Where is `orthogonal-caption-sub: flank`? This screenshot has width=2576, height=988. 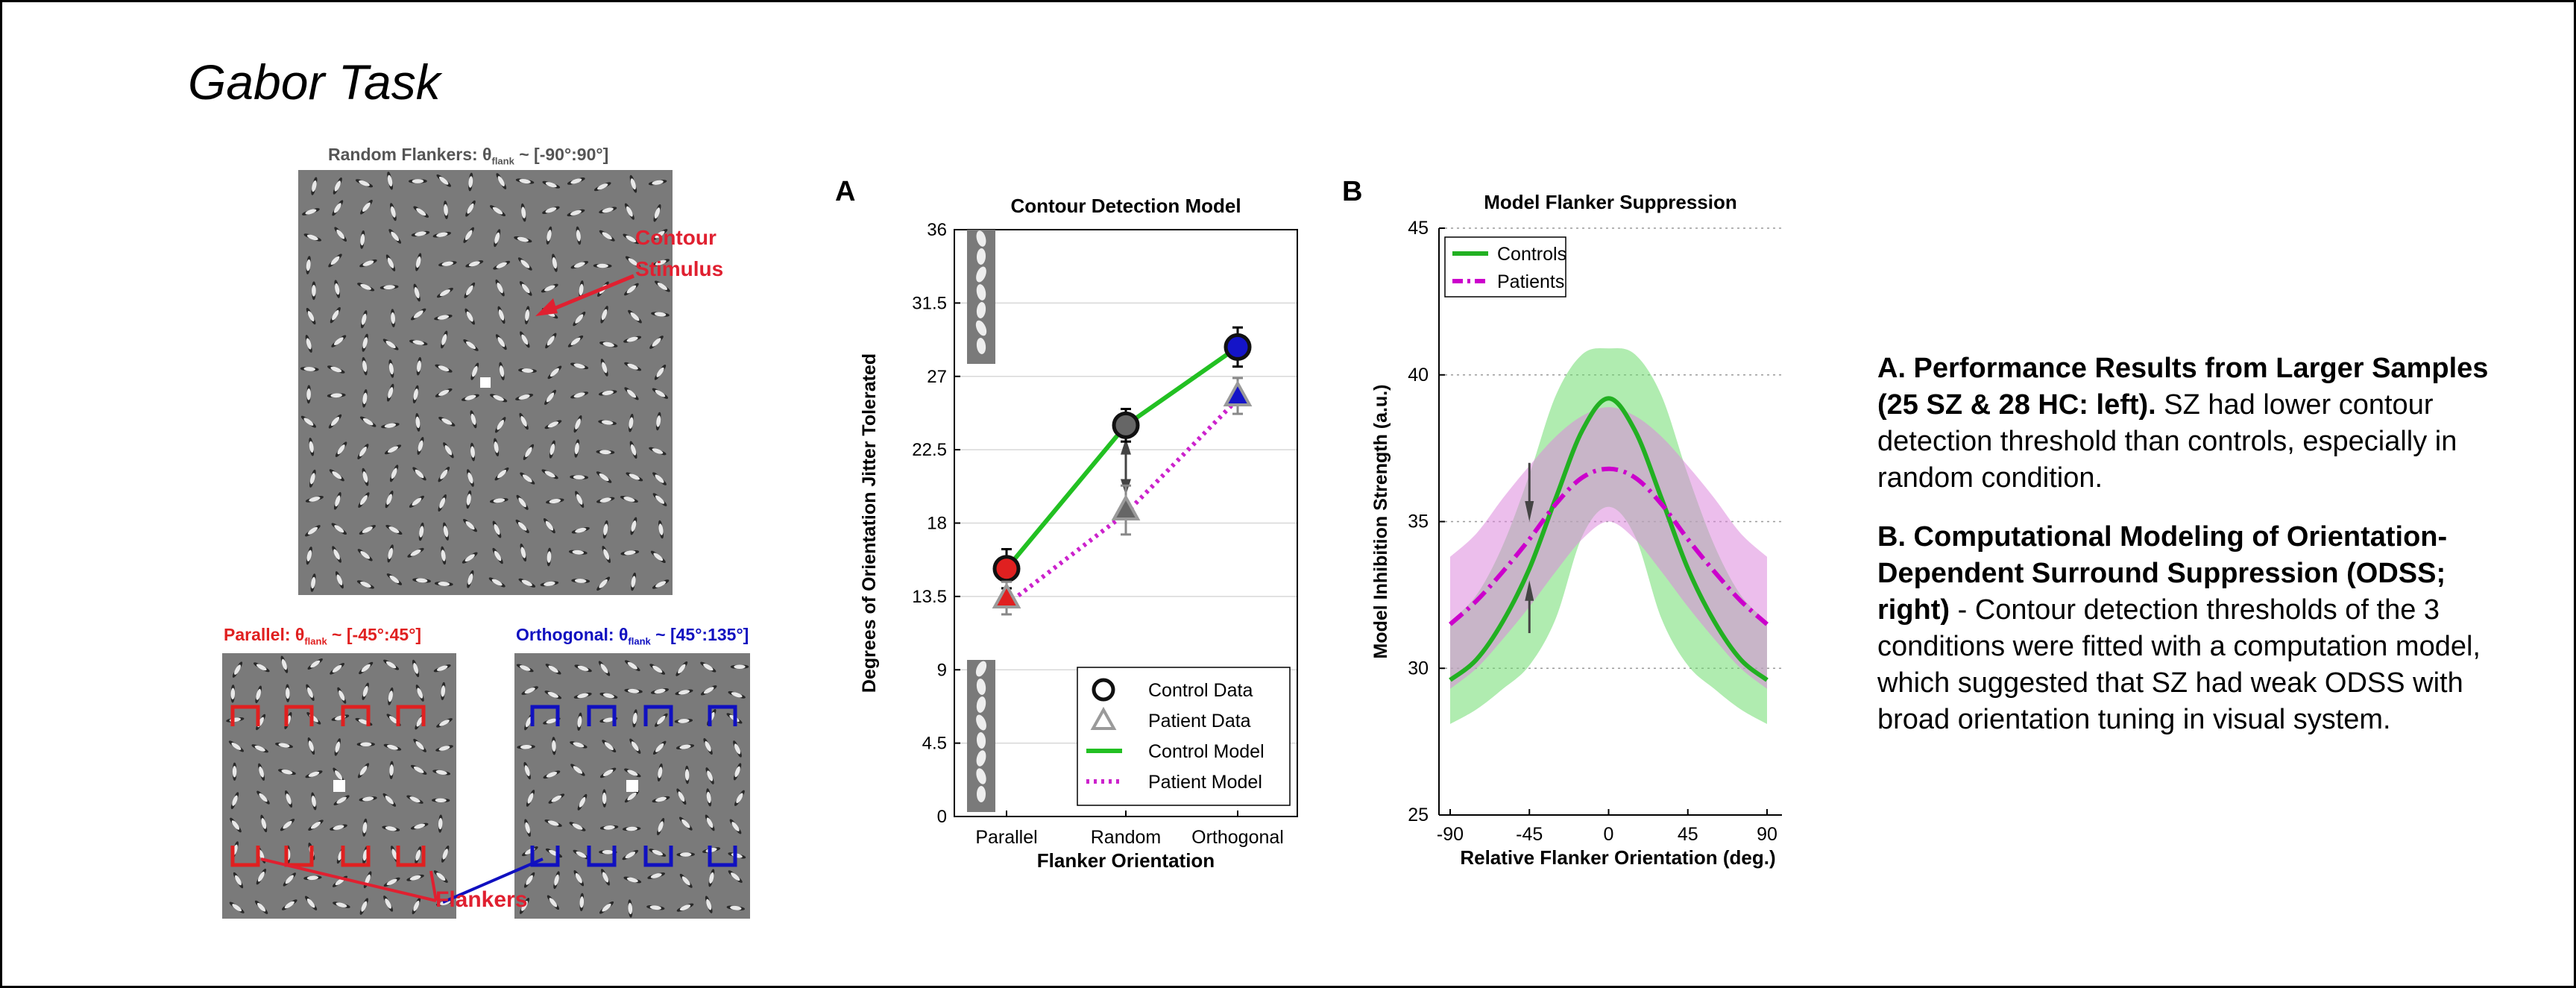
orthogonal-caption-sub: flank is located at coordinates (639, 641).